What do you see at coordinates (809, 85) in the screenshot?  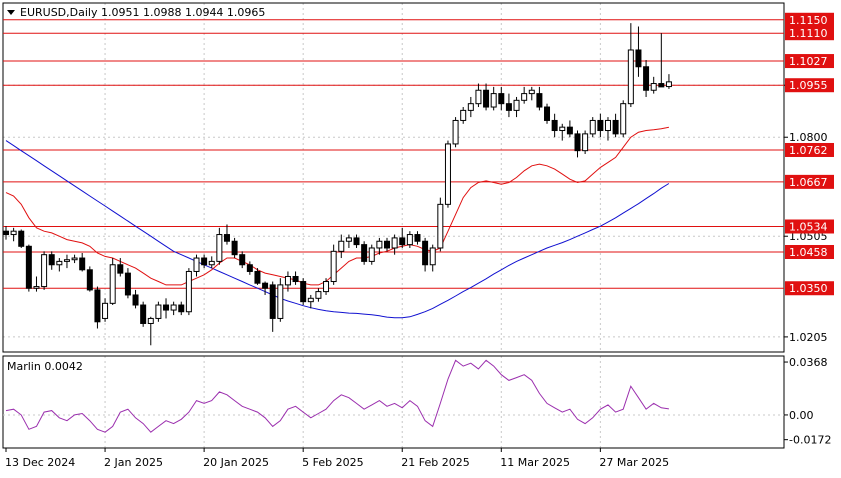 I see `level-price-tag: 1.0955` at bounding box center [809, 85].